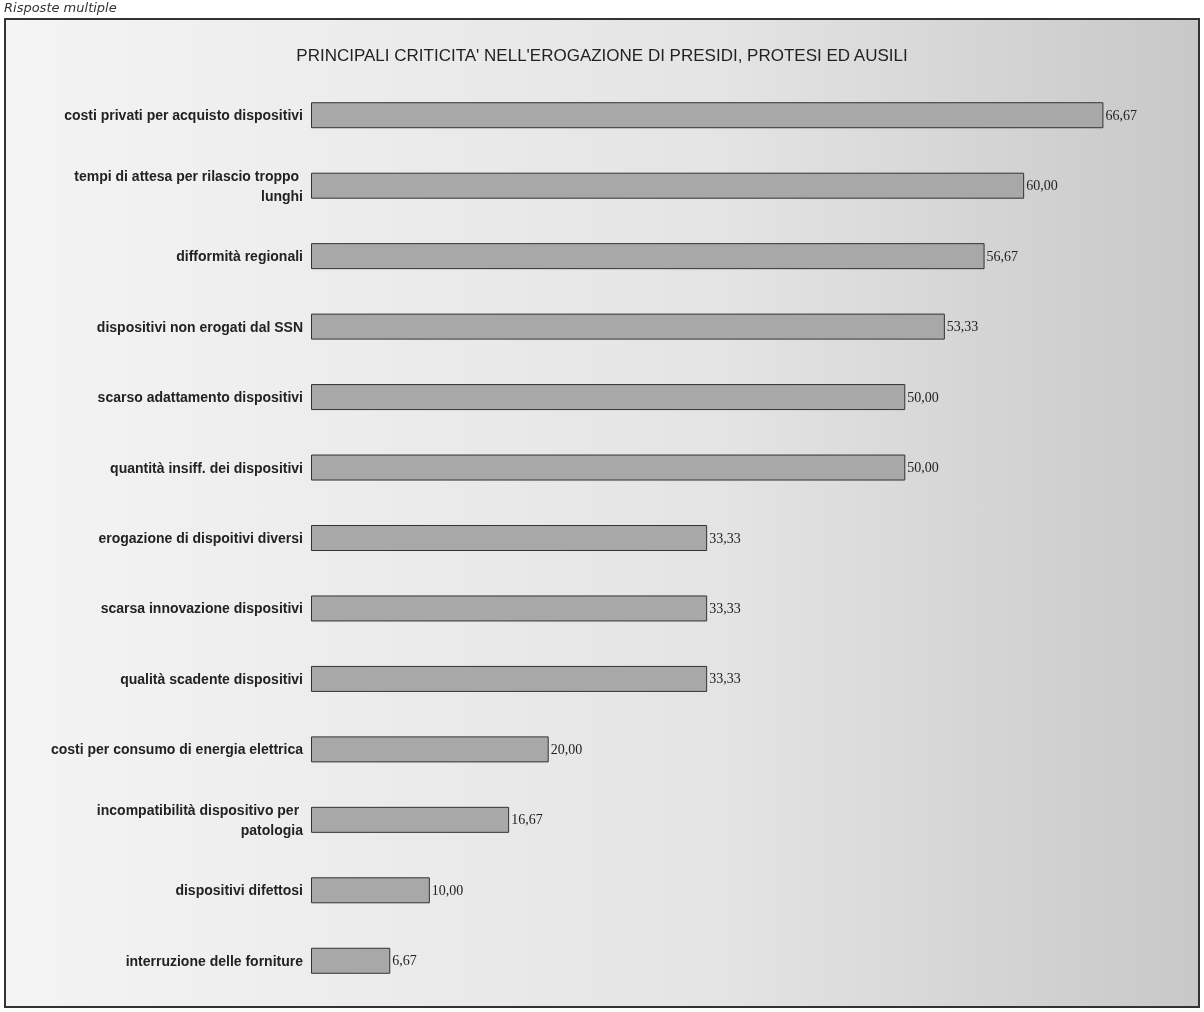 The image size is (1204, 1012). What do you see at coordinates (962, 327) in the screenshot?
I see `data-label: 53,33` at bounding box center [962, 327].